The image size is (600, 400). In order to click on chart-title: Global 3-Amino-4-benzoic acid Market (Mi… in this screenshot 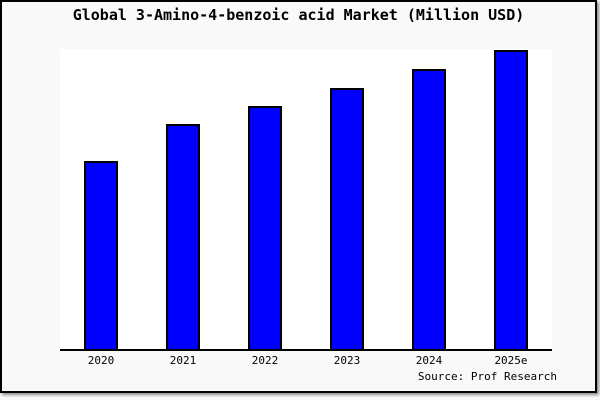, I will do `click(298, 15)`.